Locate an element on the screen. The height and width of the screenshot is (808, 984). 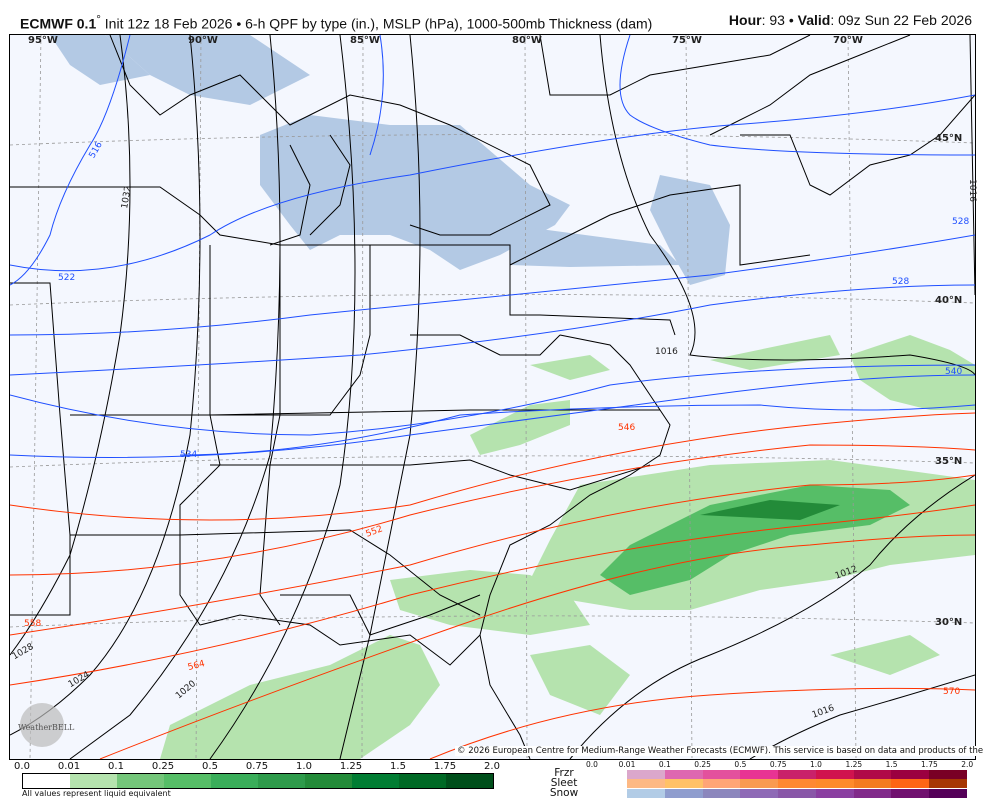
model-name: ECMWF 0.1 is located at coordinates (58, 23).